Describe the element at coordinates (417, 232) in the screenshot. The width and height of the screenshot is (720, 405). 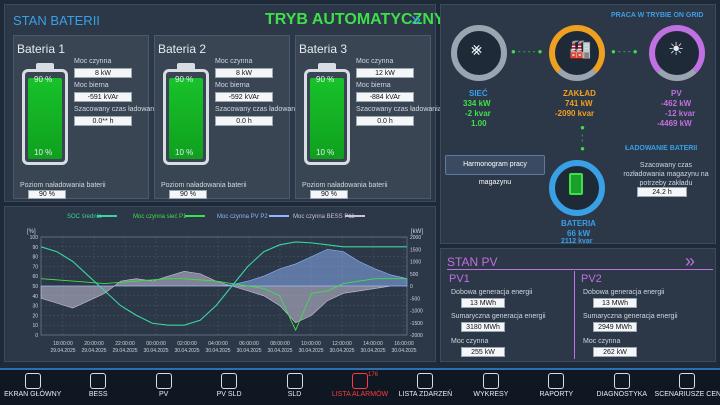
I see `right-axis-unit: [kW]` at that location.